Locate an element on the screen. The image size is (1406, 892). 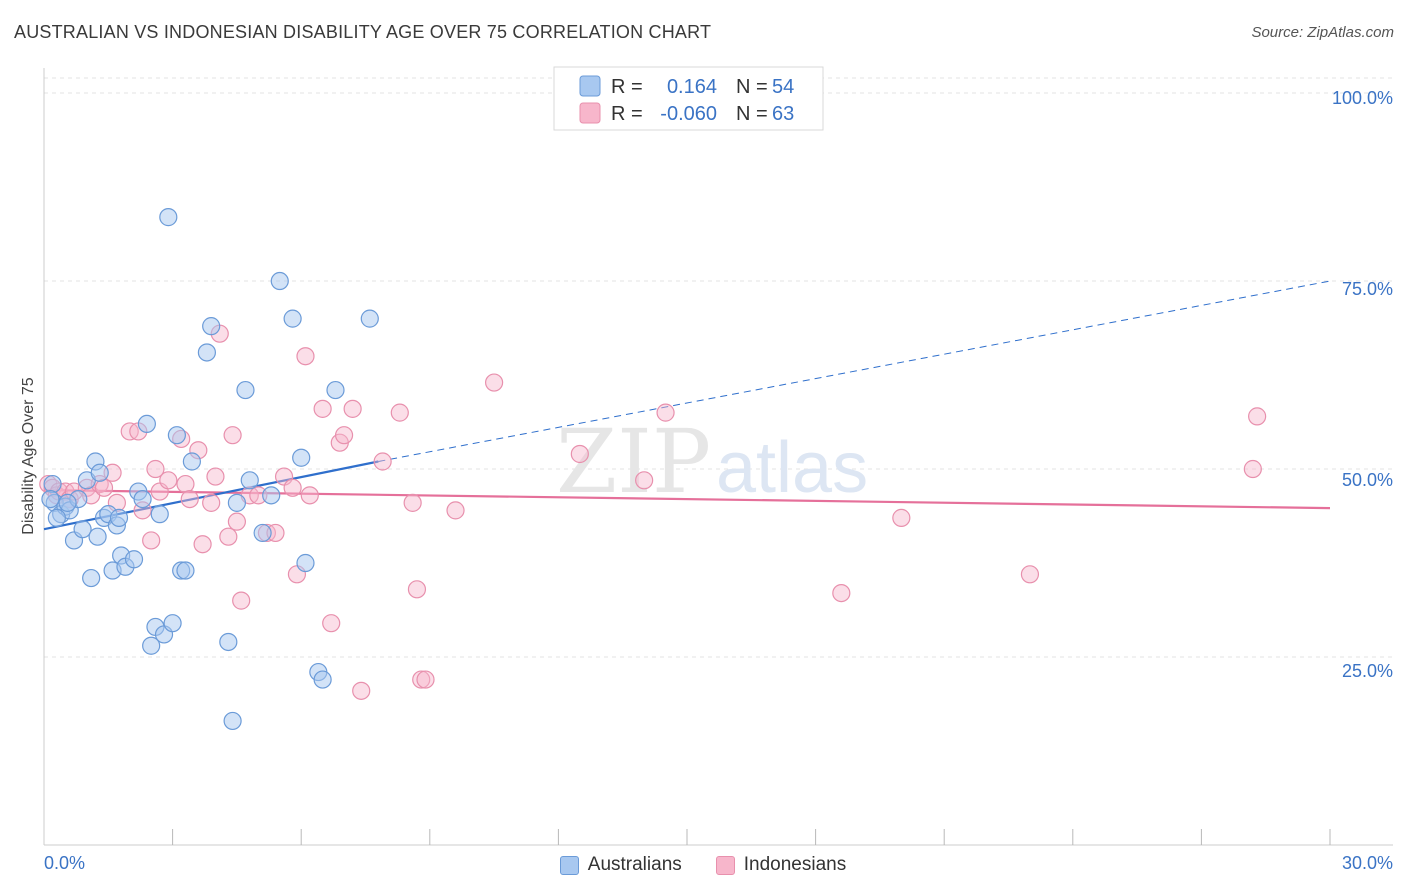
y-tick-75: 75.0% is located at coordinates (1367, 289).